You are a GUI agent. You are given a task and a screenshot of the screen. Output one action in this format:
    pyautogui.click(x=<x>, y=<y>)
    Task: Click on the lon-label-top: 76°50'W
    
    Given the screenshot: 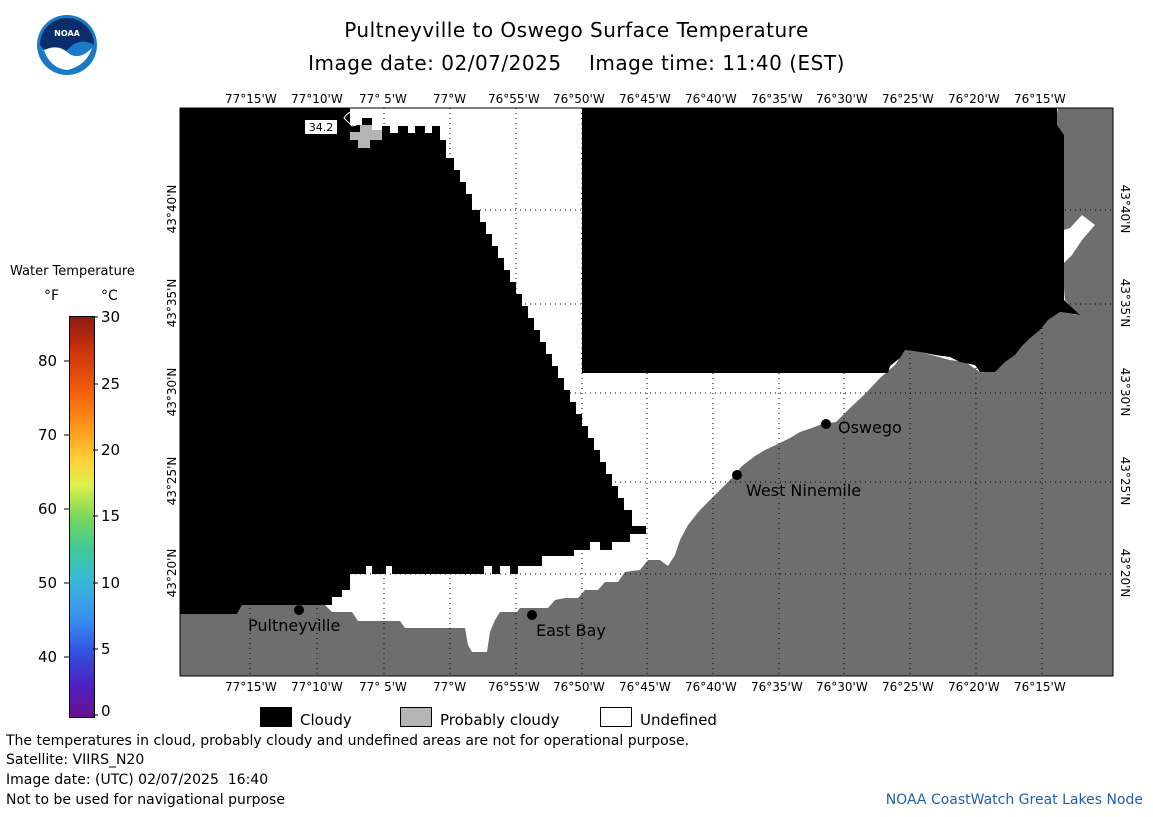 What is the action you would take?
    pyautogui.click(x=579, y=99)
    